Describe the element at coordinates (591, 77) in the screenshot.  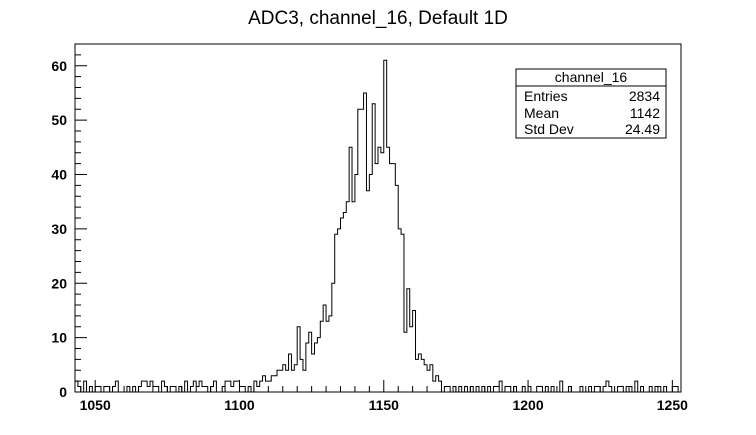
I see `stats-box-title: channel_16` at that location.